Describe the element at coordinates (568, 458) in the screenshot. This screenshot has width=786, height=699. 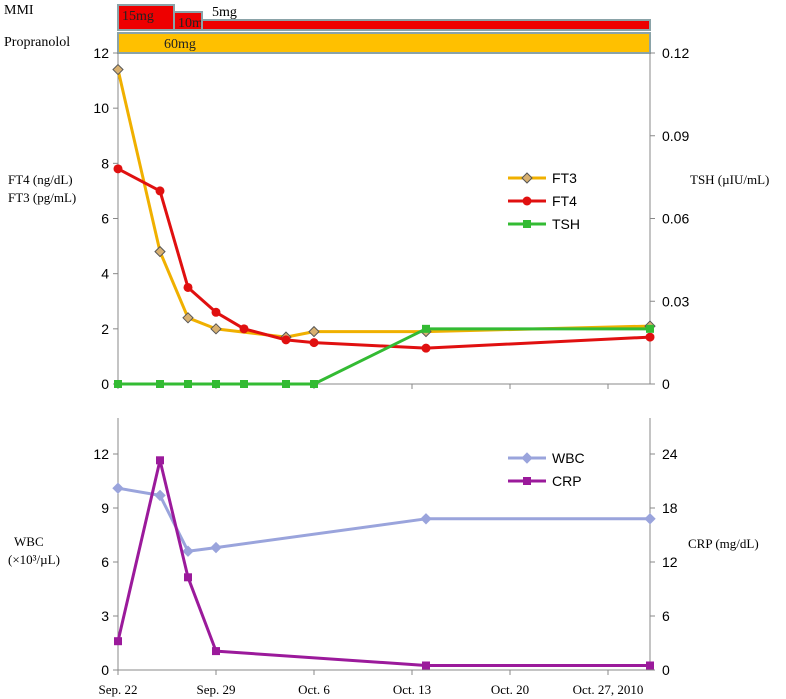
I see `wbc-legend-label: WBC` at that location.